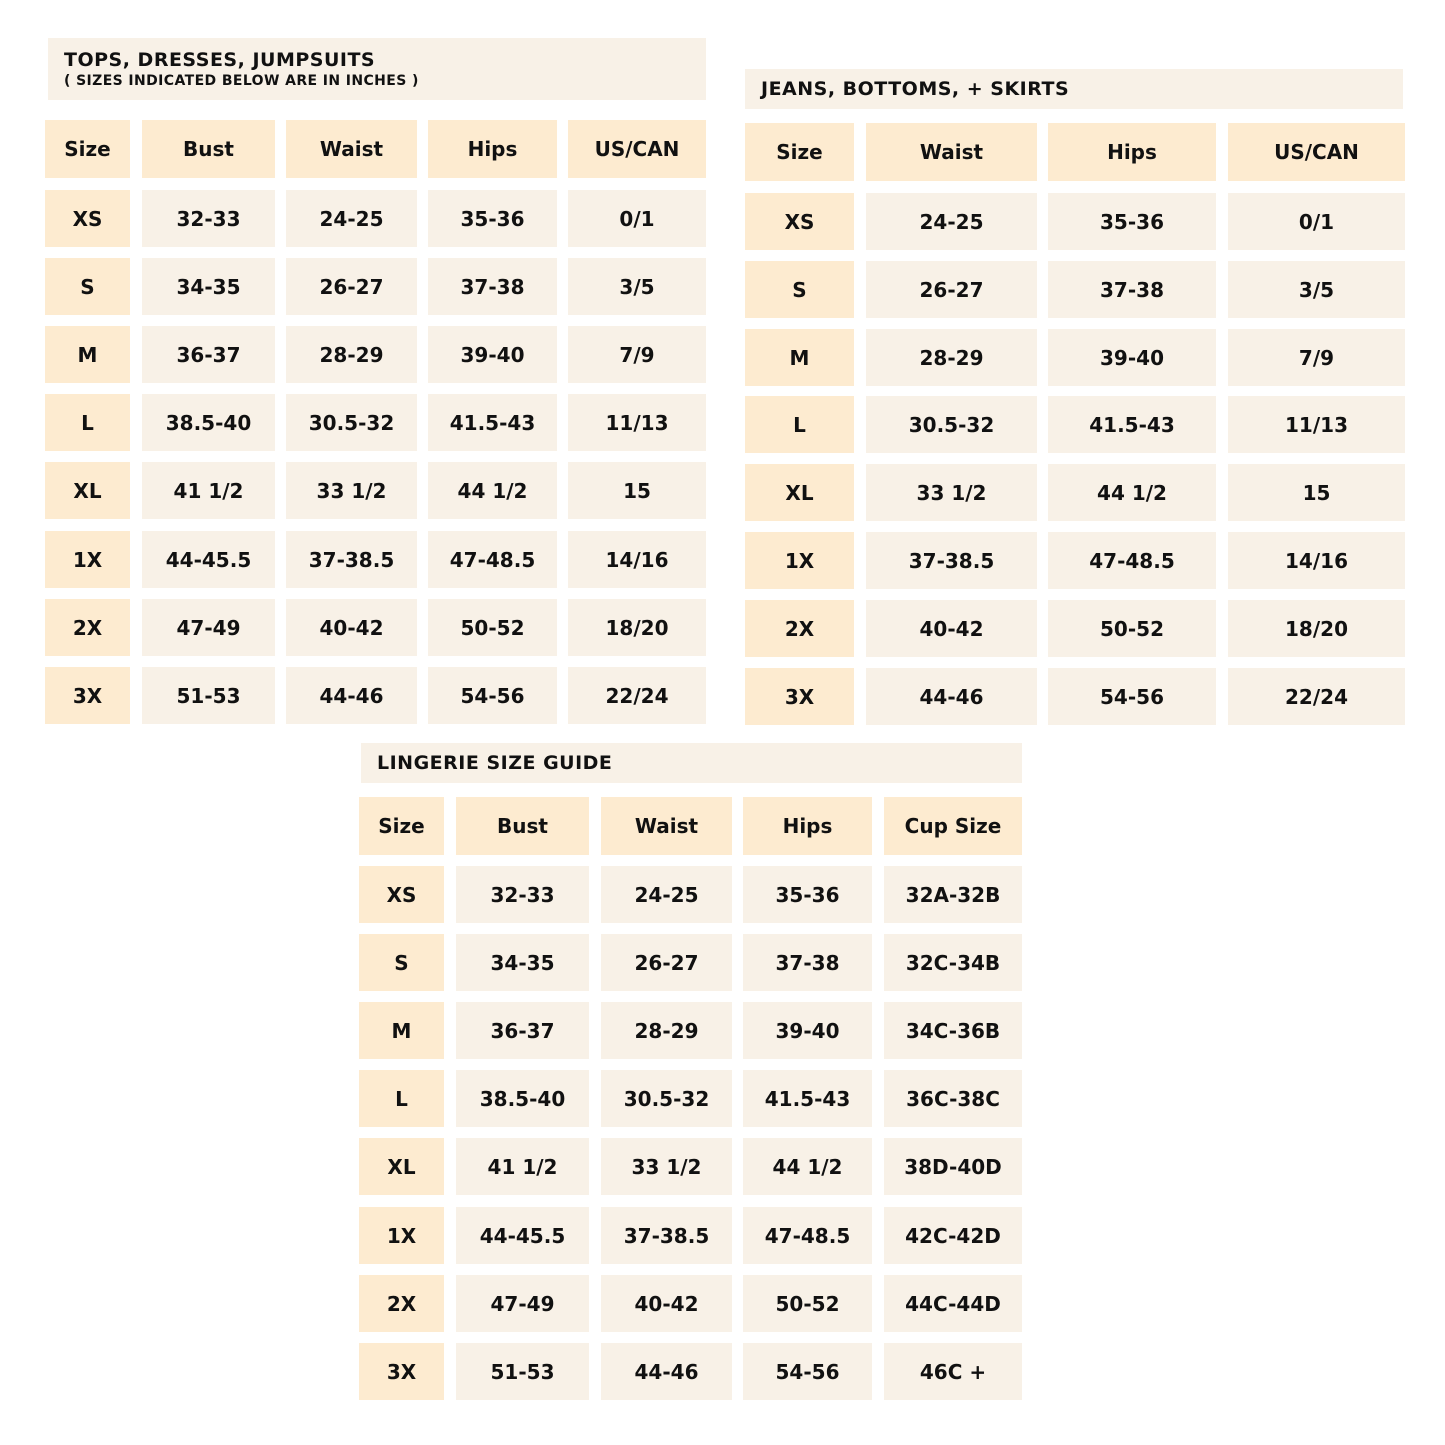  What do you see at coordinates (522, 1098) in the screenshot?
I see `table-cell: 38.5-40` at bounding box center [522, 1098].